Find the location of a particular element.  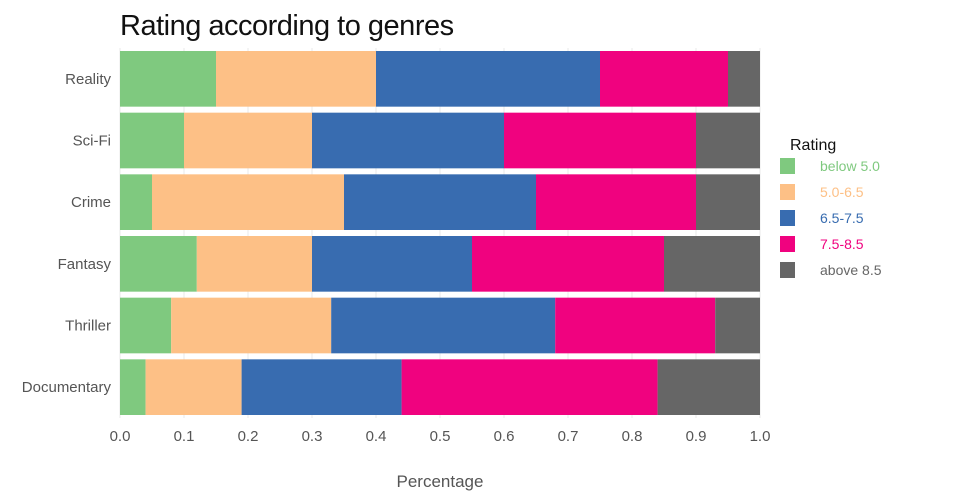

x-tick-label: 1.0 is located at coordinates (760, 436).